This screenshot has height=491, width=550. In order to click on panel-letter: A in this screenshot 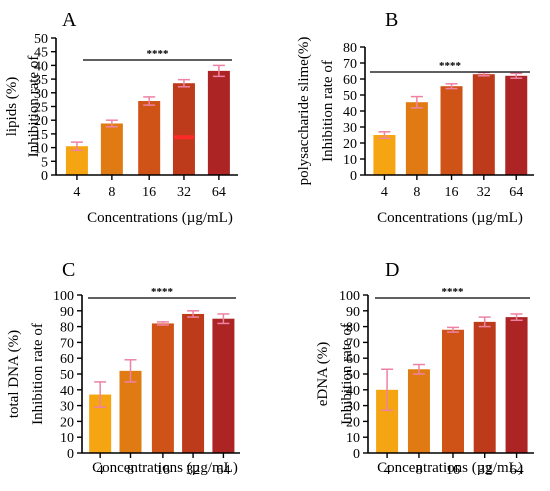, I will do `click(69, 20)`.